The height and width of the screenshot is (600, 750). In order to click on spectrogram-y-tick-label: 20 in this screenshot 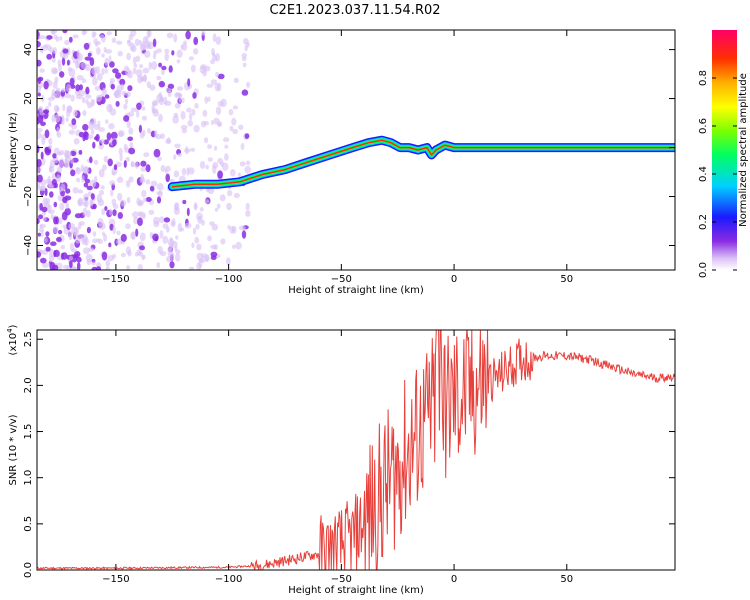, I will do `click(28, 98)`.